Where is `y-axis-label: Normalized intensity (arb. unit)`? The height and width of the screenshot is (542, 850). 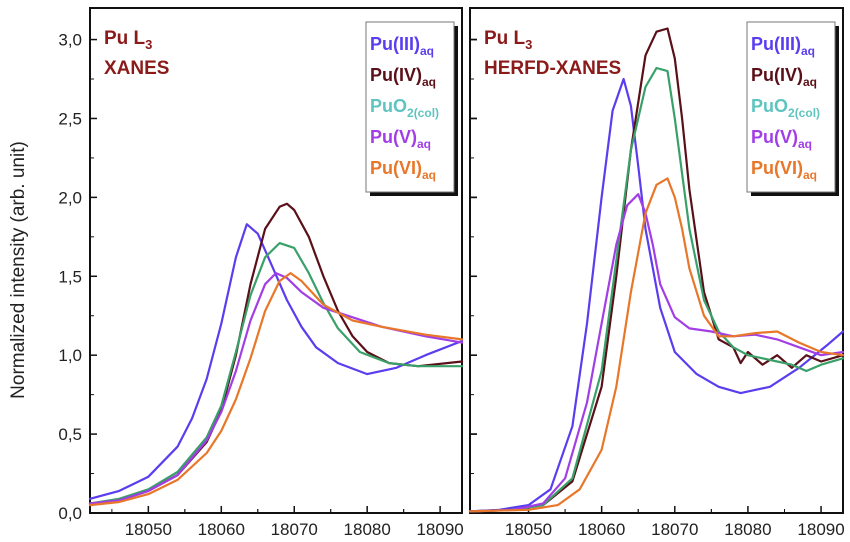
y-axis-label: Normalized intensity (arb. unit) is located at coordinates (18, 270).